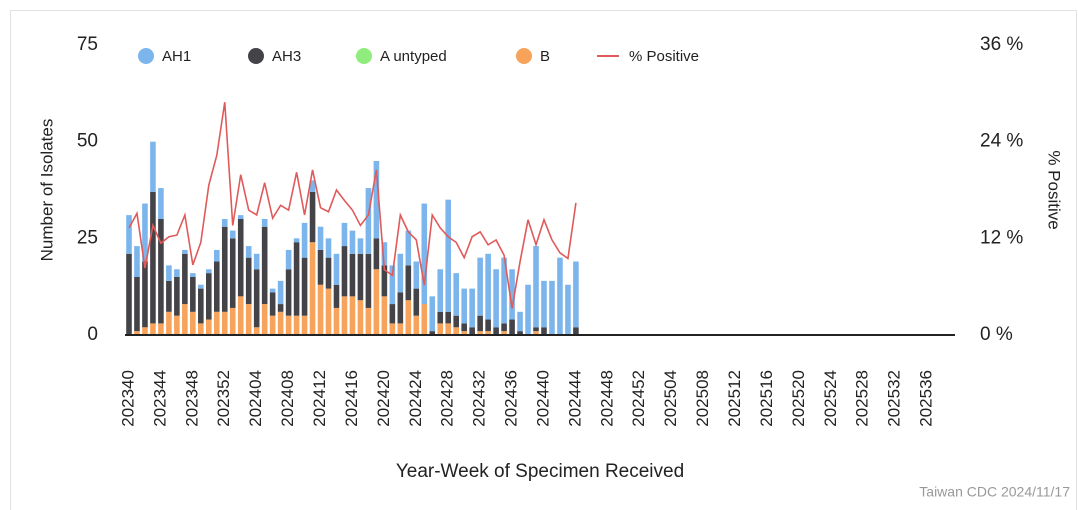 This screenshot has height=510, width=1078. I want to click on legend-label: A untyped, so click(413, 56).